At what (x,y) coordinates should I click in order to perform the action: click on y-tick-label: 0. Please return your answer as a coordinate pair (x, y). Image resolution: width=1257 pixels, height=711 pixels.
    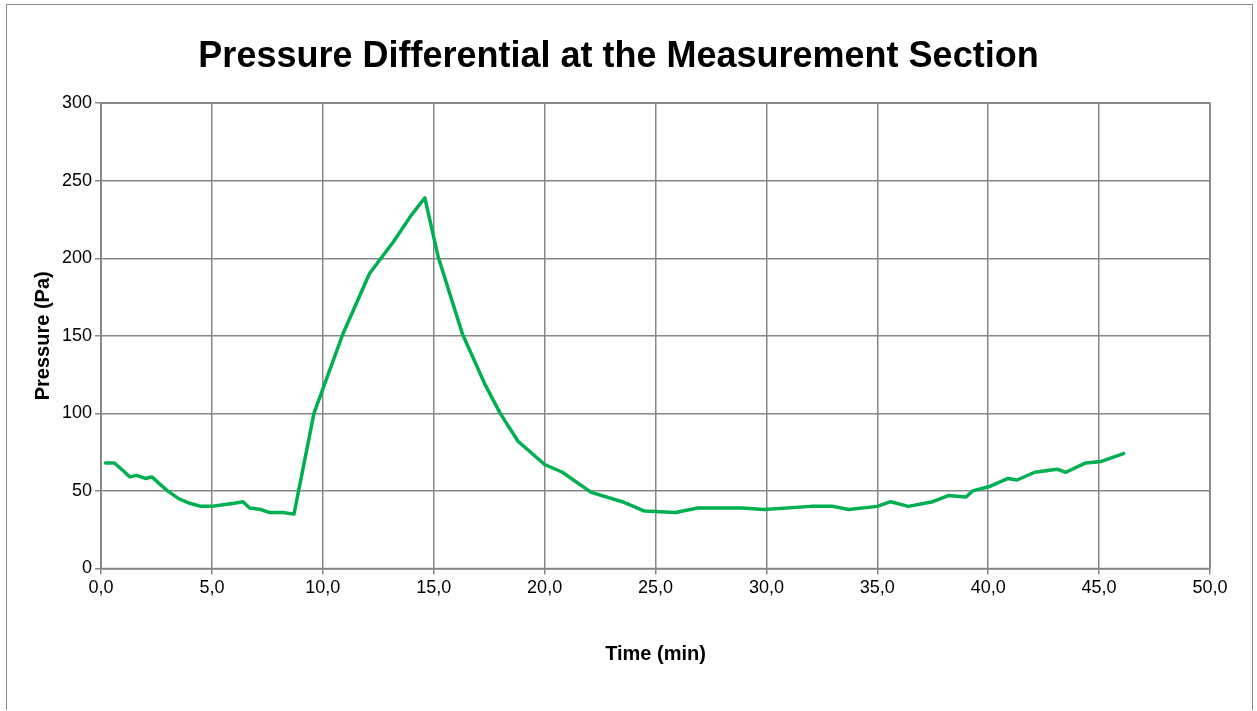
    Looking at the image, I should click on (87, 567).